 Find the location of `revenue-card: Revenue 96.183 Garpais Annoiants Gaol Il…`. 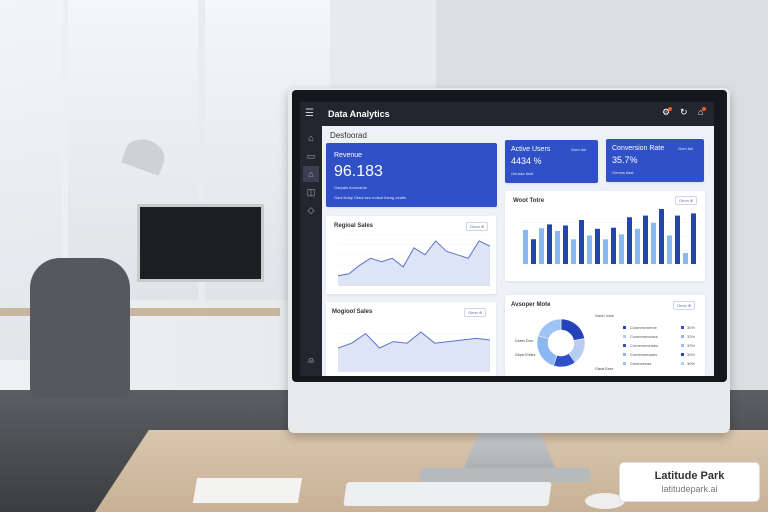

revenue-card: Revenue 96.183 Garpais Annoiants Gaol Il… is located at coordinates (411, 175).